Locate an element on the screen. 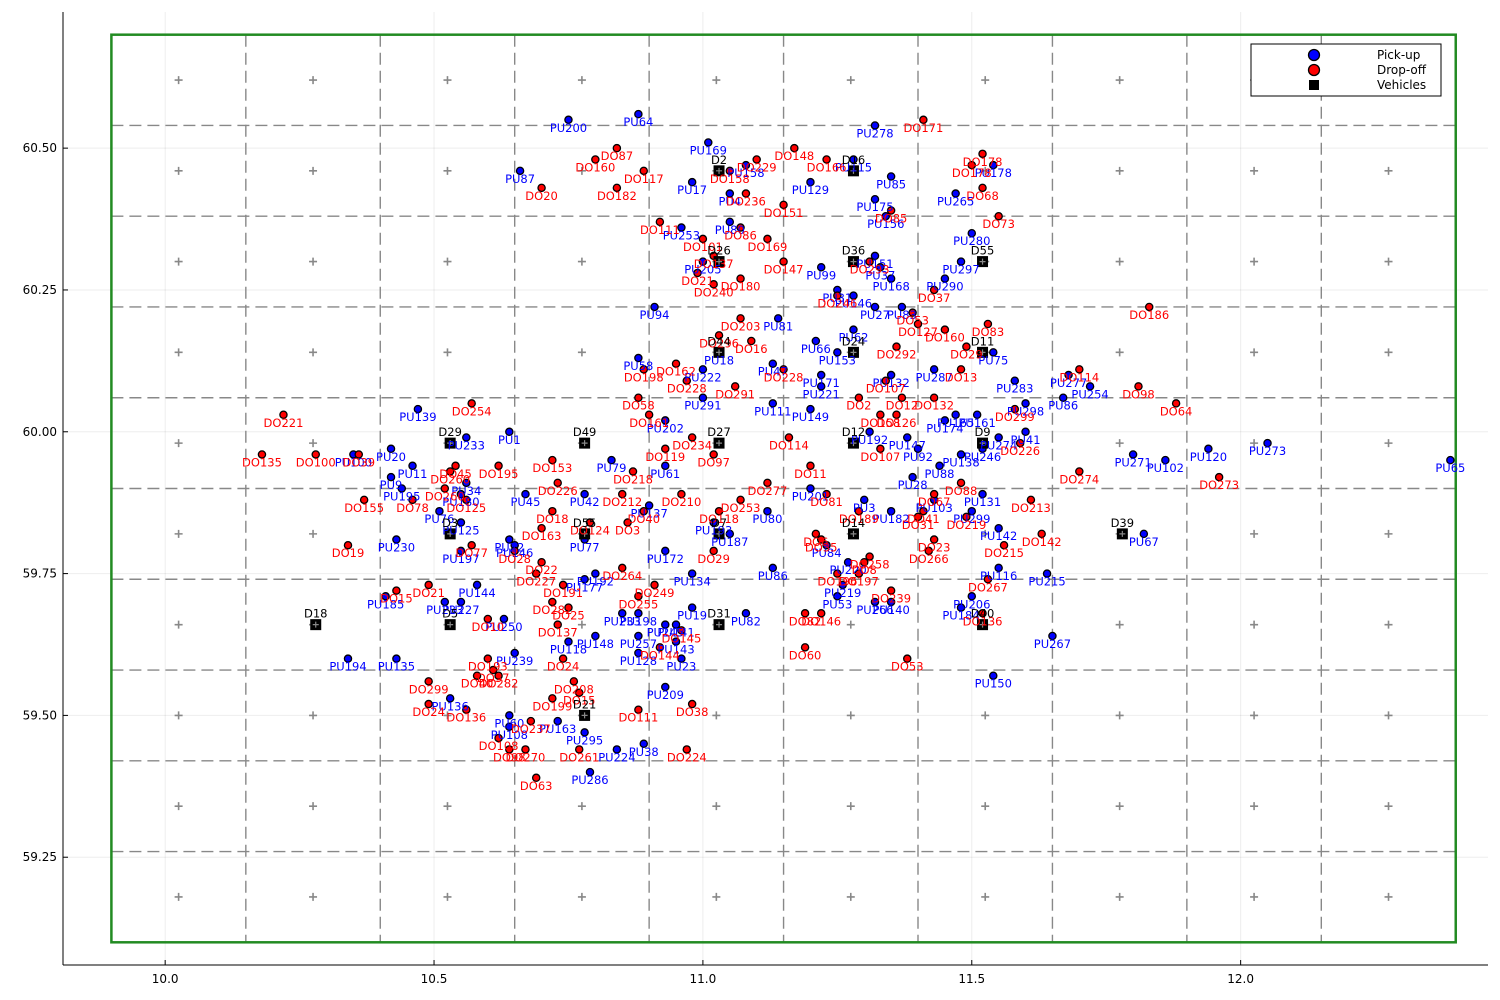 The width and height of the screenshot is (1500, 1000). dropoff-label: DO180 is located at coordinates (741, 287).